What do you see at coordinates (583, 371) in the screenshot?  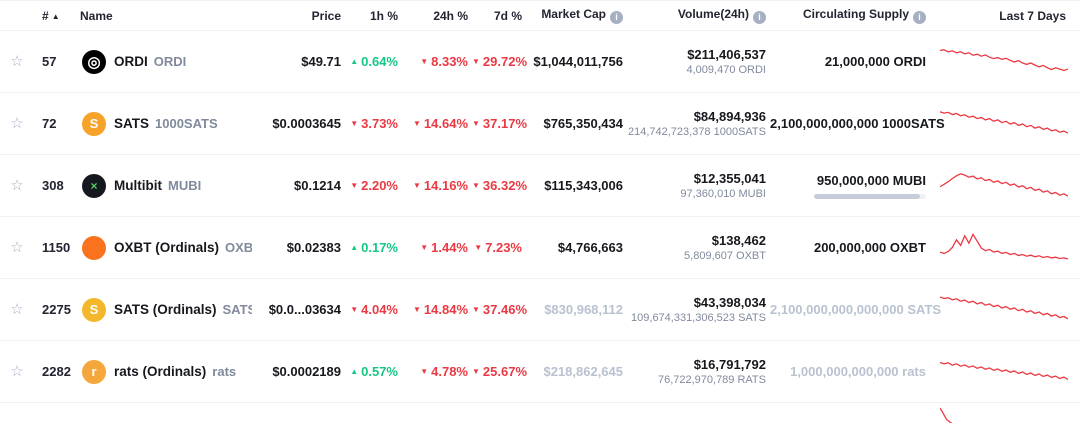 I see `market-cap: $218,862,645` at bounding box center [583, 371].